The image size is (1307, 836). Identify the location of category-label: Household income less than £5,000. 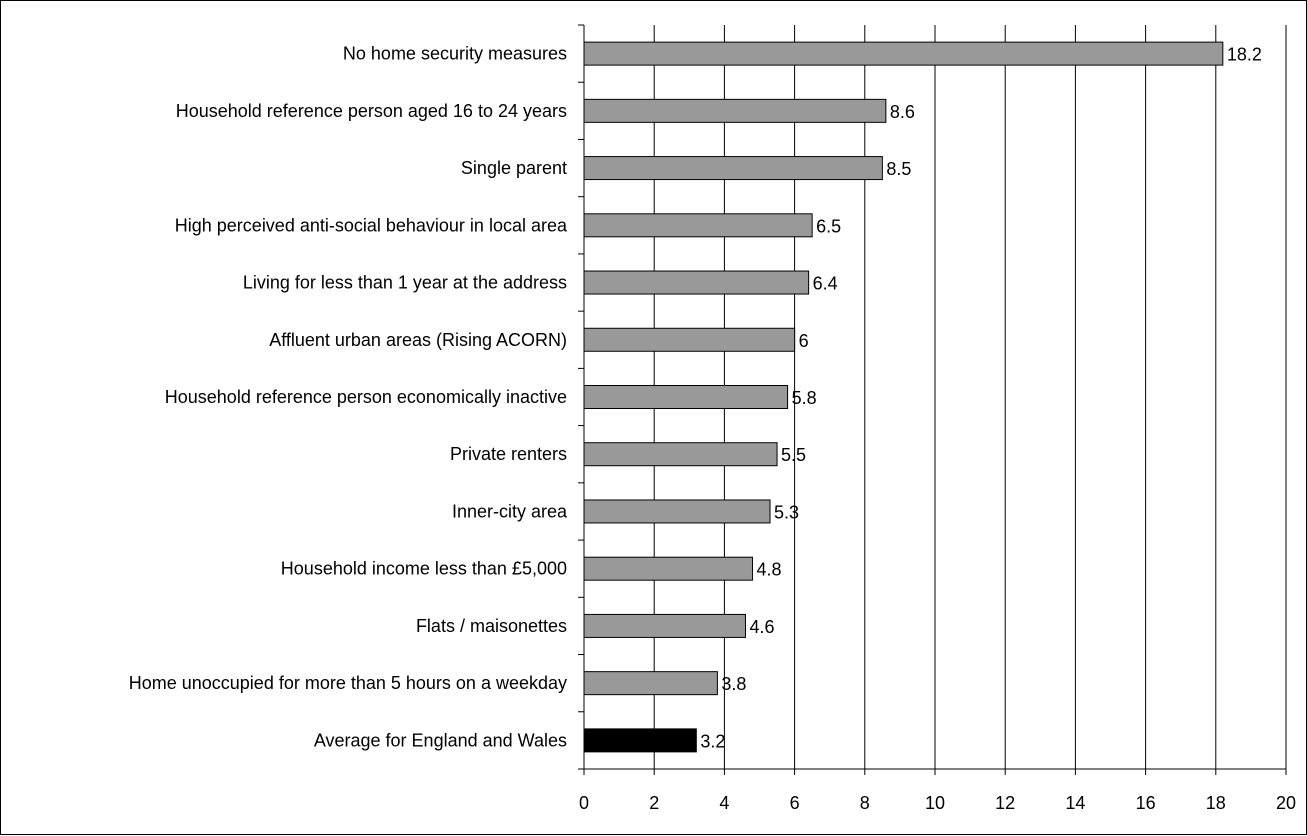
(424, 569).